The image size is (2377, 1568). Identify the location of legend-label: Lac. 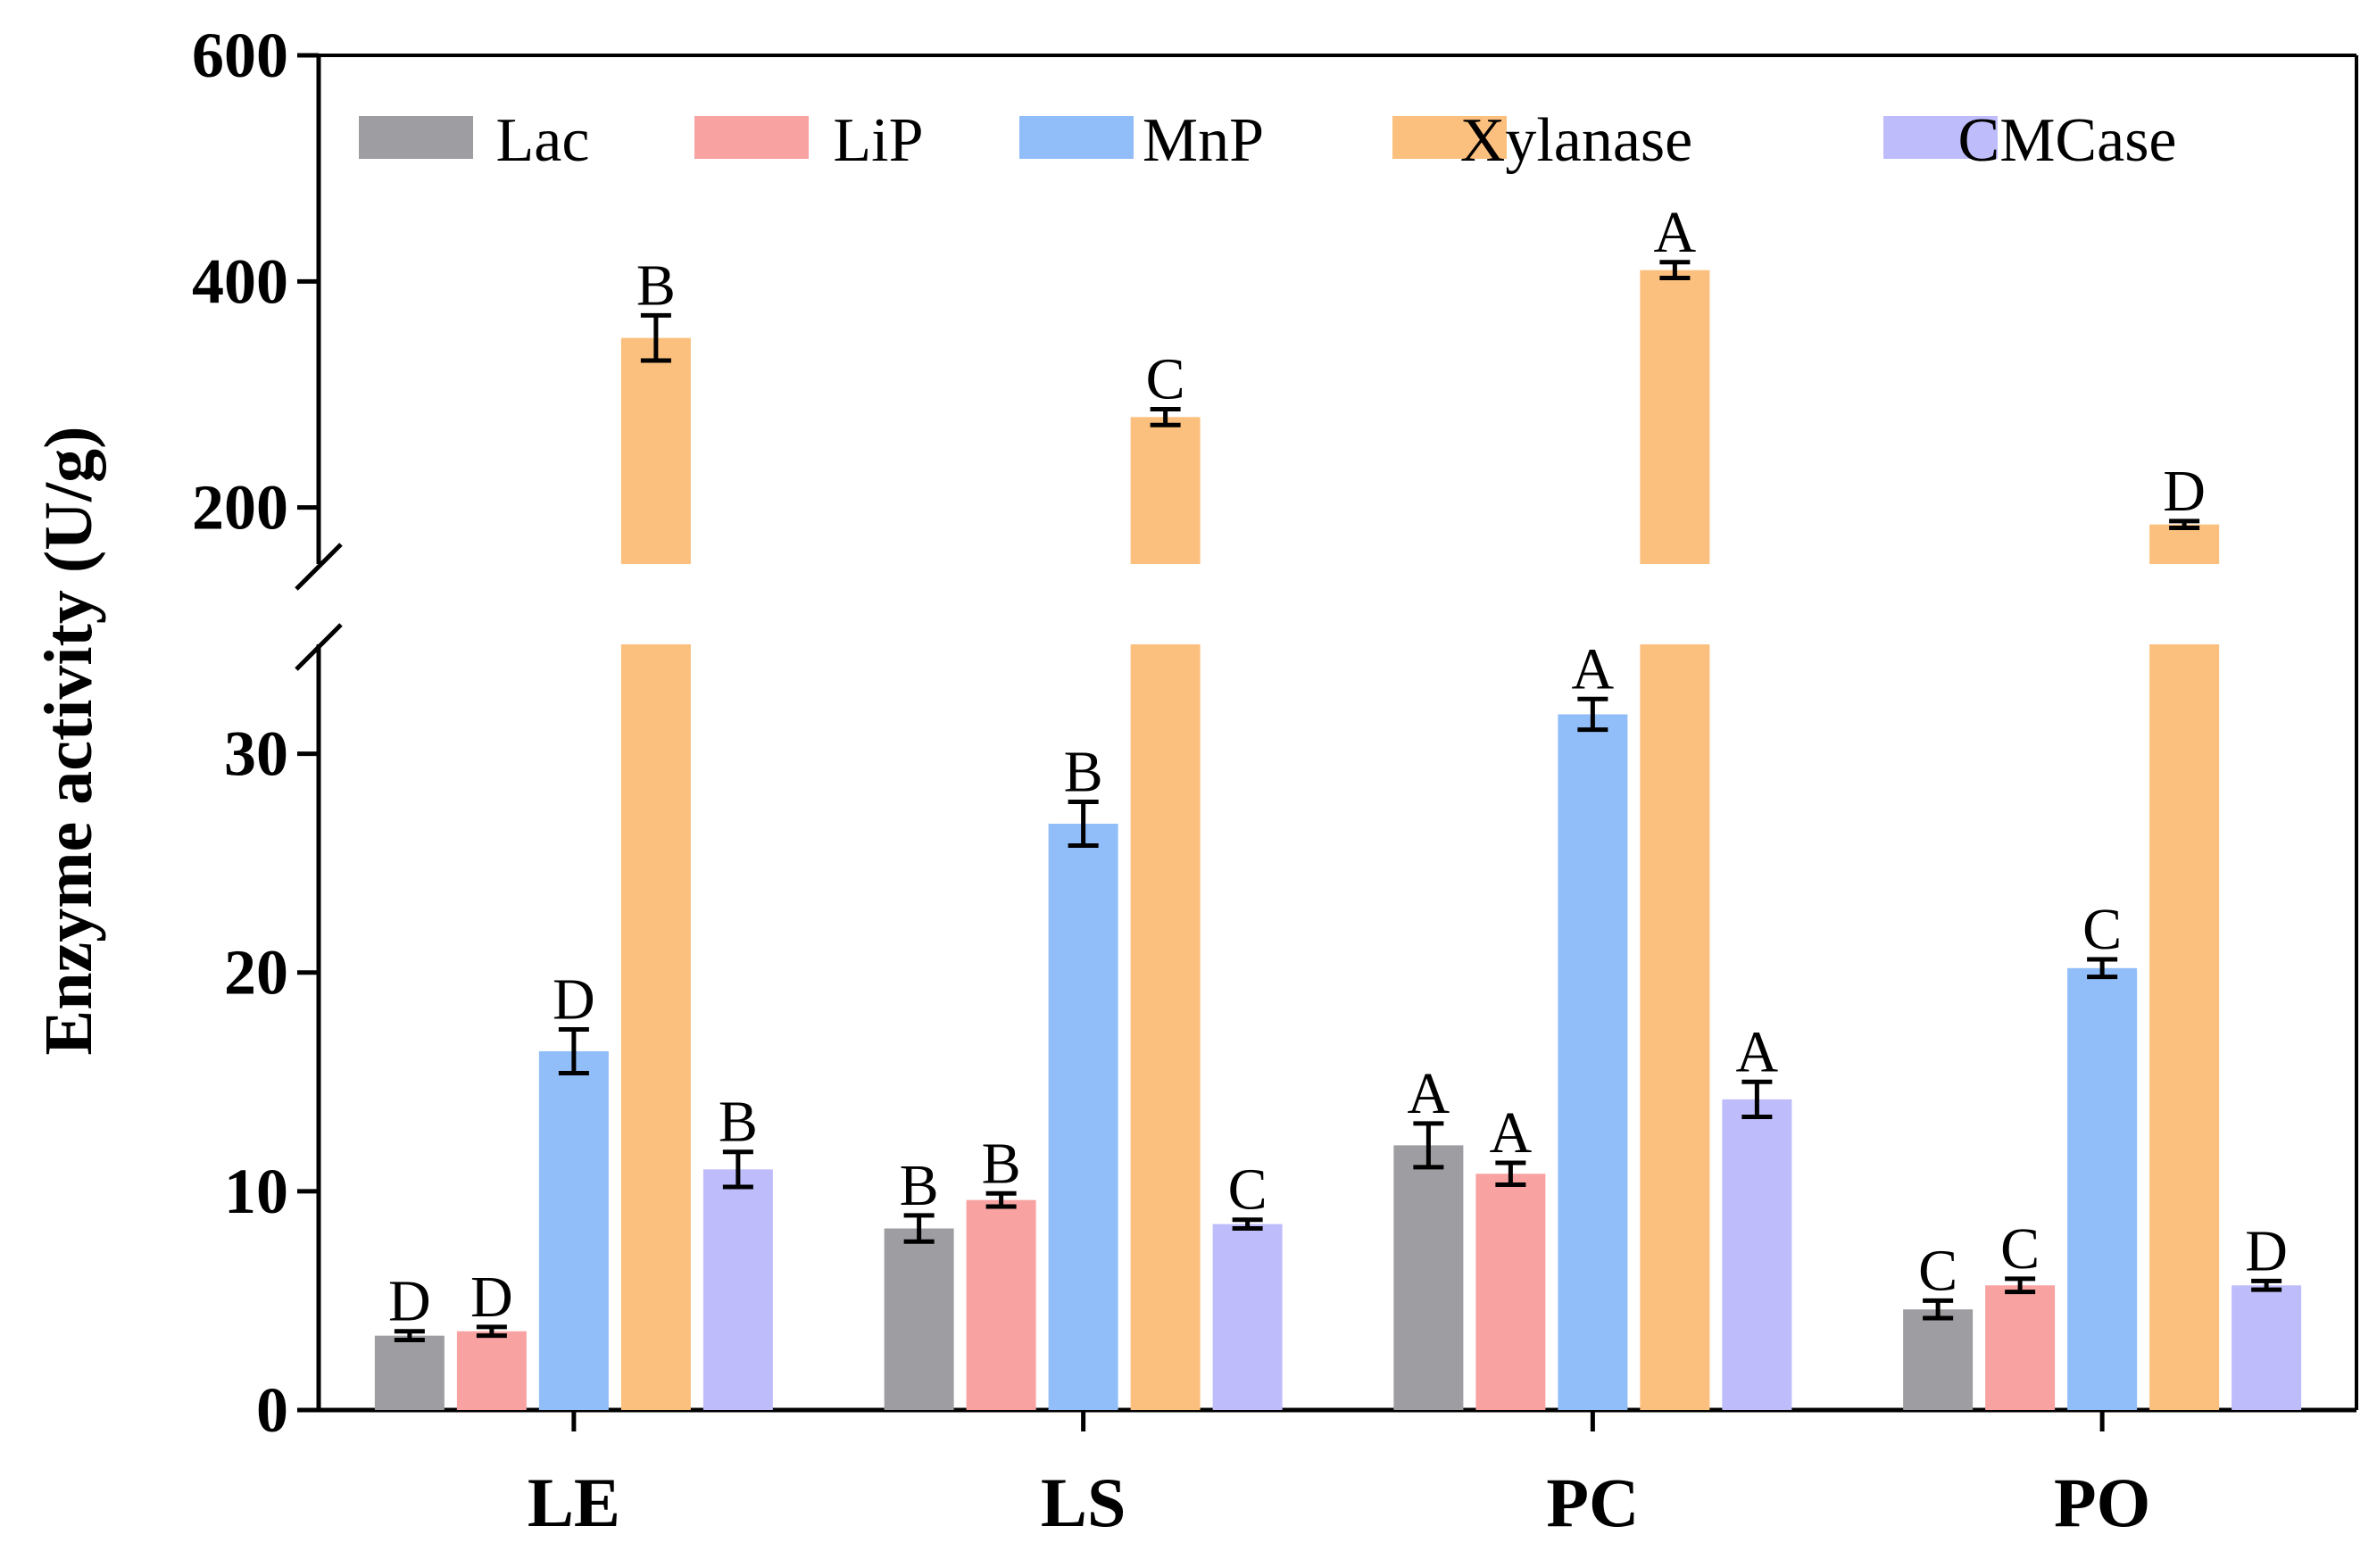
(543, 140).